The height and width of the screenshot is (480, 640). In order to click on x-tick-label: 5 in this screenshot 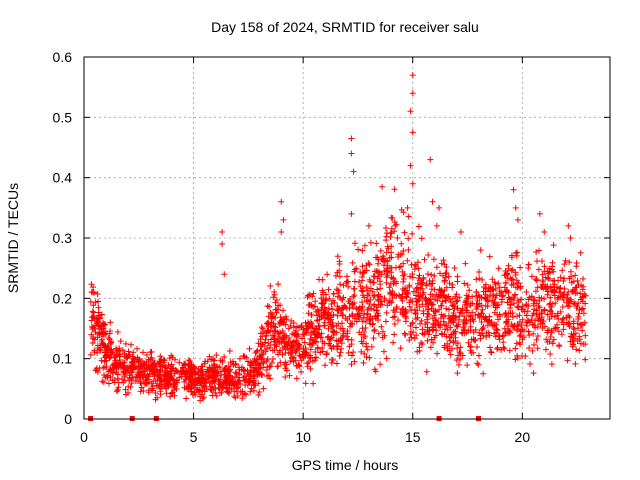, I will do `click(194, 437)`.